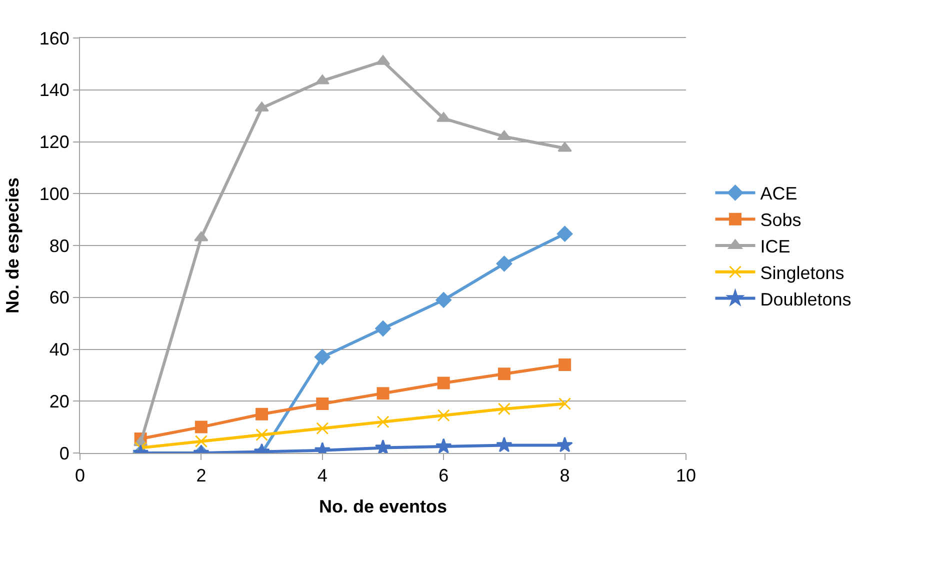 The image size is (936, 573). What do you see at coordinates (201, 476) in the screenshot?
I see `x-tick-label: 2` at bounding box center [201, 476].